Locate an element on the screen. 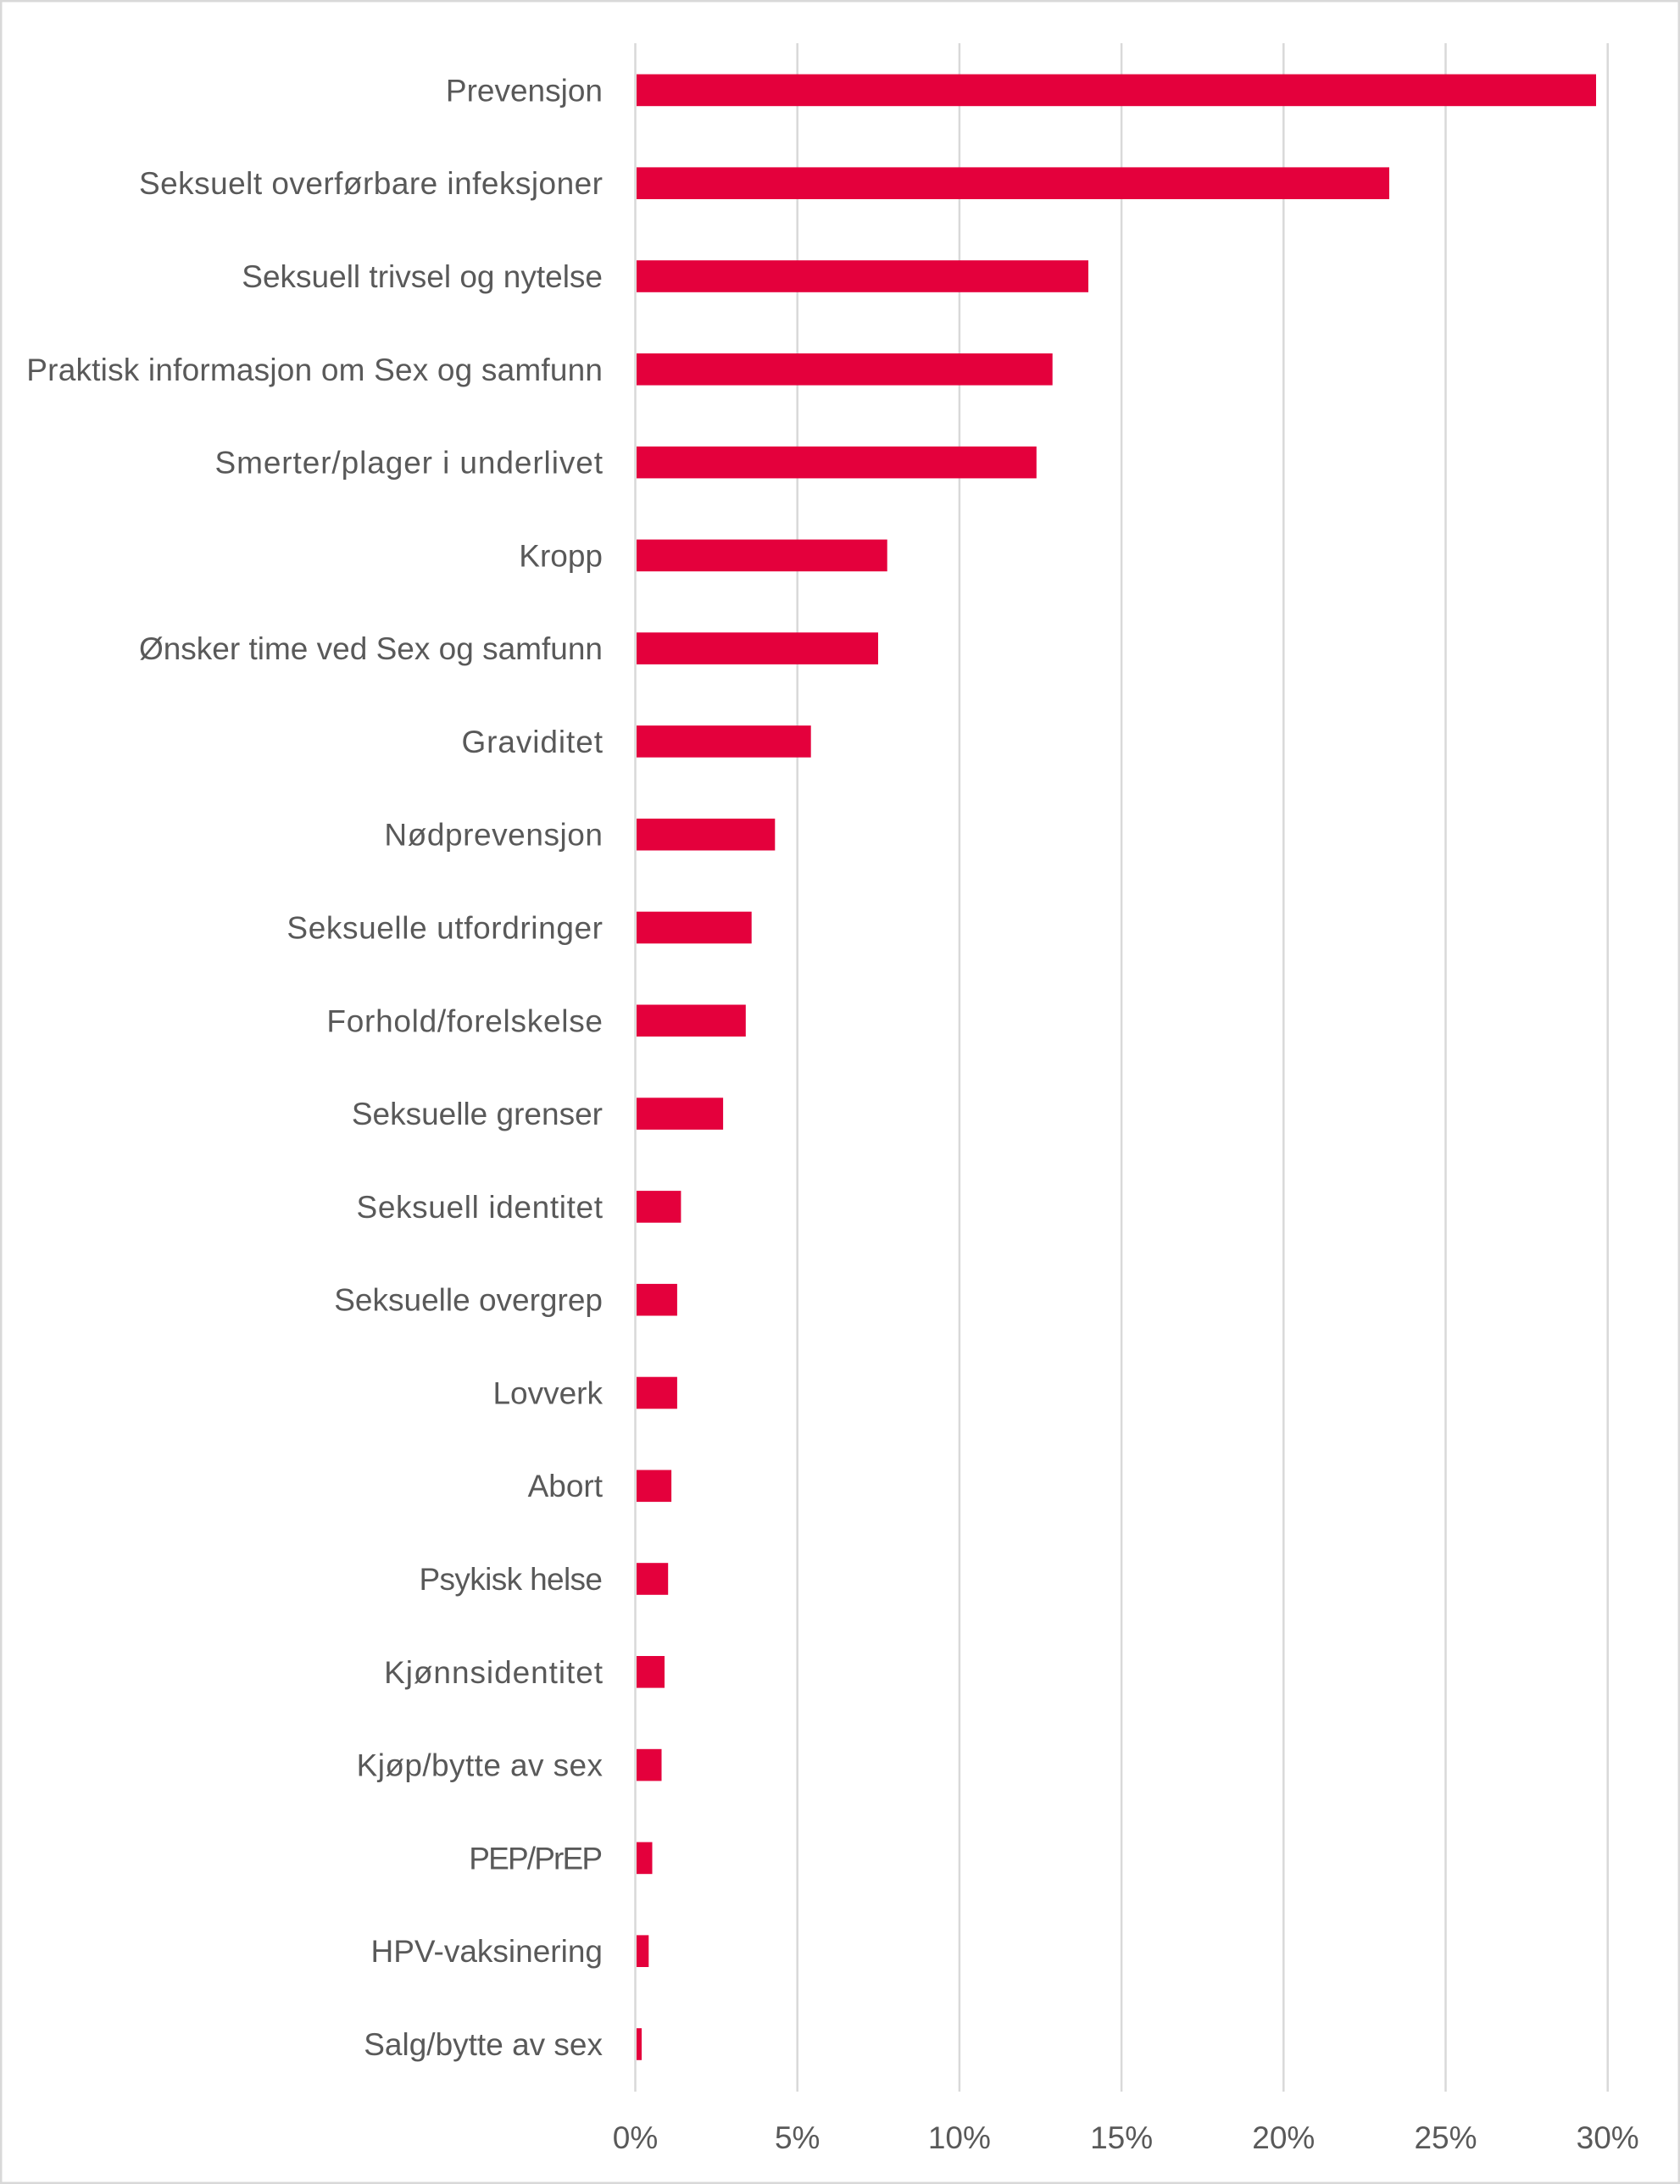 The image size is (1680, 2184). svg-text: Seksuell identitet is located at coordinates (480, 1207).